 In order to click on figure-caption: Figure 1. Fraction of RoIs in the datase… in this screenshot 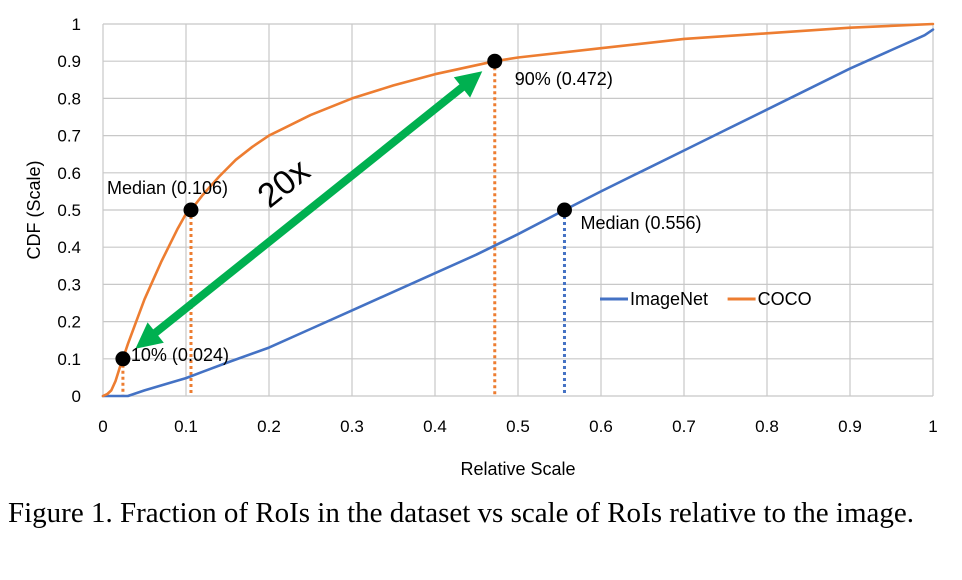, I will do `click(461, 513)`.